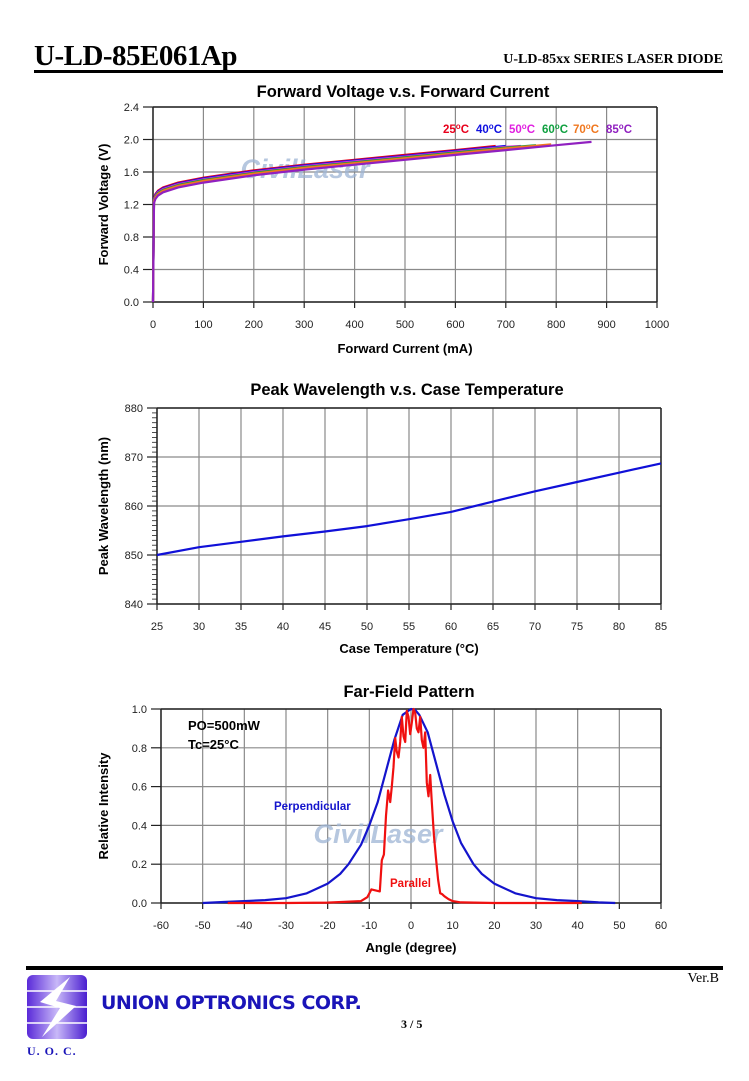  Describe the element at coordinates (619, 627) in the screenshot. I see `x-tick-label: 80` at that location.